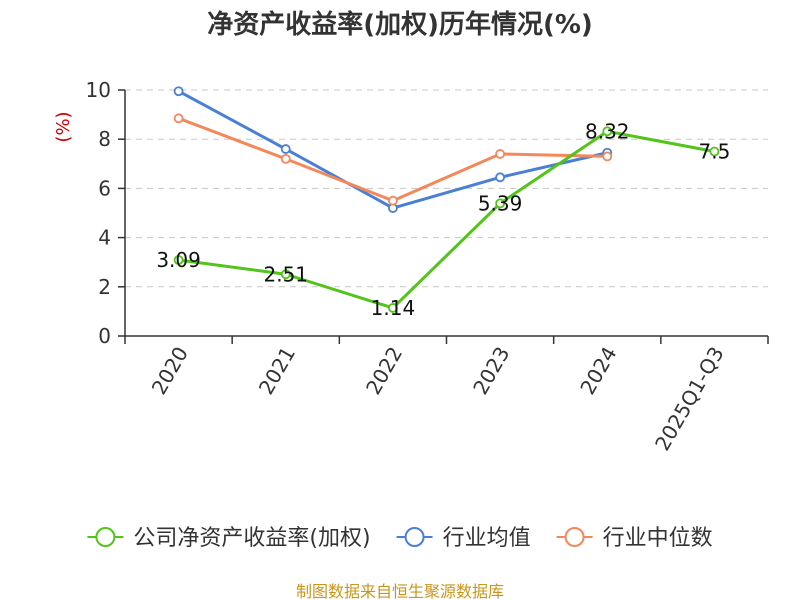  Describe the element at coordinates (98, 90) in the screenshot. I see `y-tick-label: 10` at that location.